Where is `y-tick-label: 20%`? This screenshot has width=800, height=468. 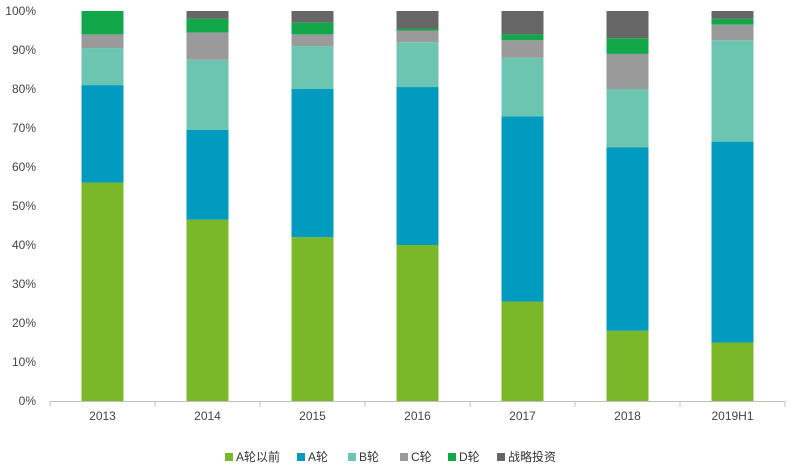 y-tick-label: 20% is located at coordinates (24, 323).